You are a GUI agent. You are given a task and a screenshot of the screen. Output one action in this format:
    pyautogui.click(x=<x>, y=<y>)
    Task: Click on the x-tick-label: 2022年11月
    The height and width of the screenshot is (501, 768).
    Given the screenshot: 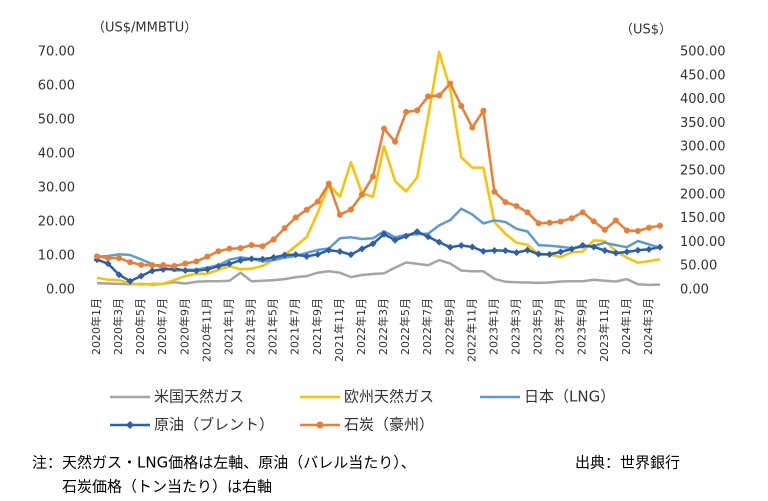 What is the action you would take?
    pyautogui.click(x=471, y=330)
    